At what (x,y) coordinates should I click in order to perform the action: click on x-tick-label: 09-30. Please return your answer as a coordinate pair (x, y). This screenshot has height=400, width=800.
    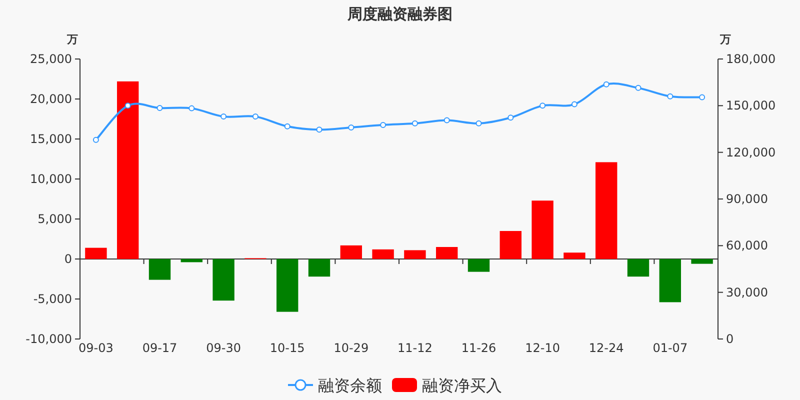
    Looking at the image, I should click on (223, 348).